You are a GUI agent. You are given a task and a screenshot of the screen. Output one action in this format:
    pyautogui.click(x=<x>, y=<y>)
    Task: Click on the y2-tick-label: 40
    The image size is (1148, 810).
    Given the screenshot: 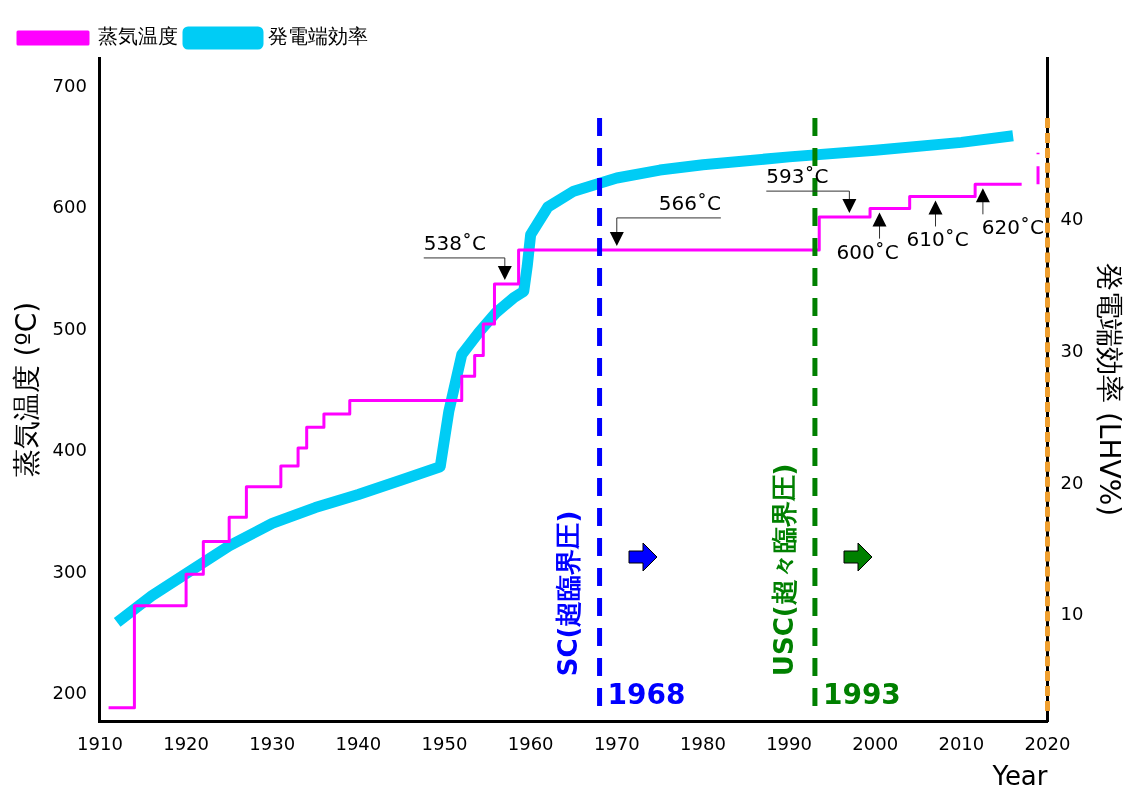 What is the action you would take?
    pyautogui.click(x=1072, y=218)
    